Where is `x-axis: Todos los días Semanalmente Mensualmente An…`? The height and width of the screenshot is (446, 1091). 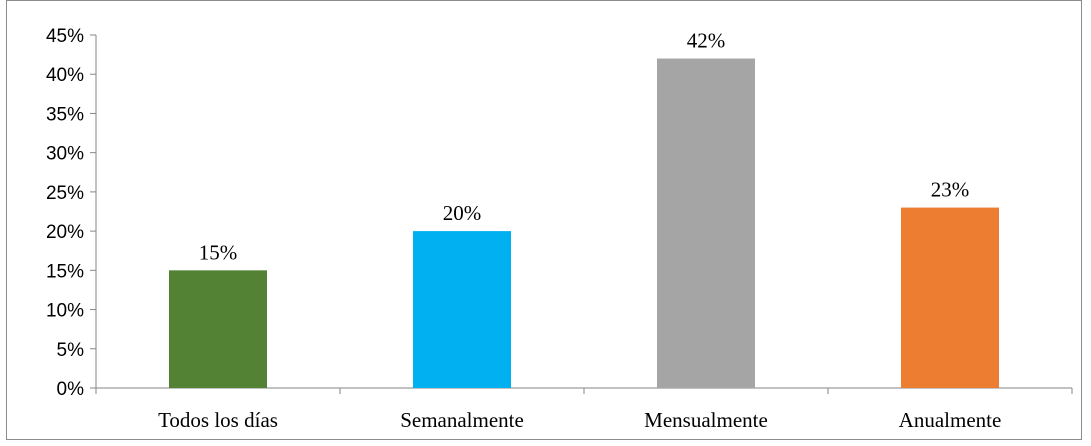 x-axis: Todos los días Semanalmente Mensualmente An… is located at coordinates (584, 409).